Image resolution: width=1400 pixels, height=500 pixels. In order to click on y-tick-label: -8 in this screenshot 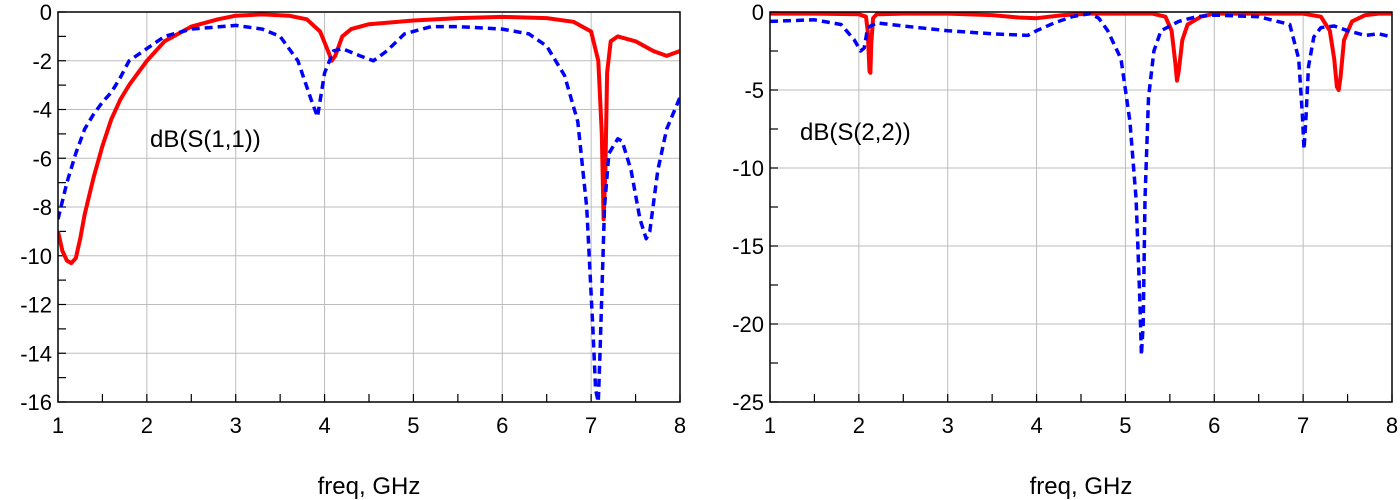, I will do `click(42, 207)`.